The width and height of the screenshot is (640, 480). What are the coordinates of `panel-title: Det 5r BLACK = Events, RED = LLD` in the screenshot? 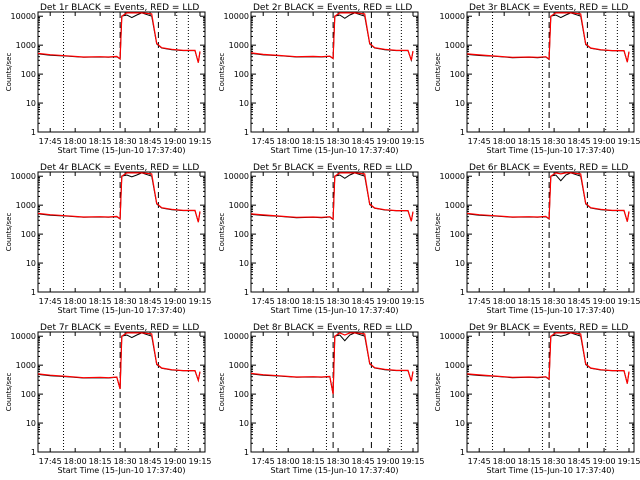 It's located at (332, 168).